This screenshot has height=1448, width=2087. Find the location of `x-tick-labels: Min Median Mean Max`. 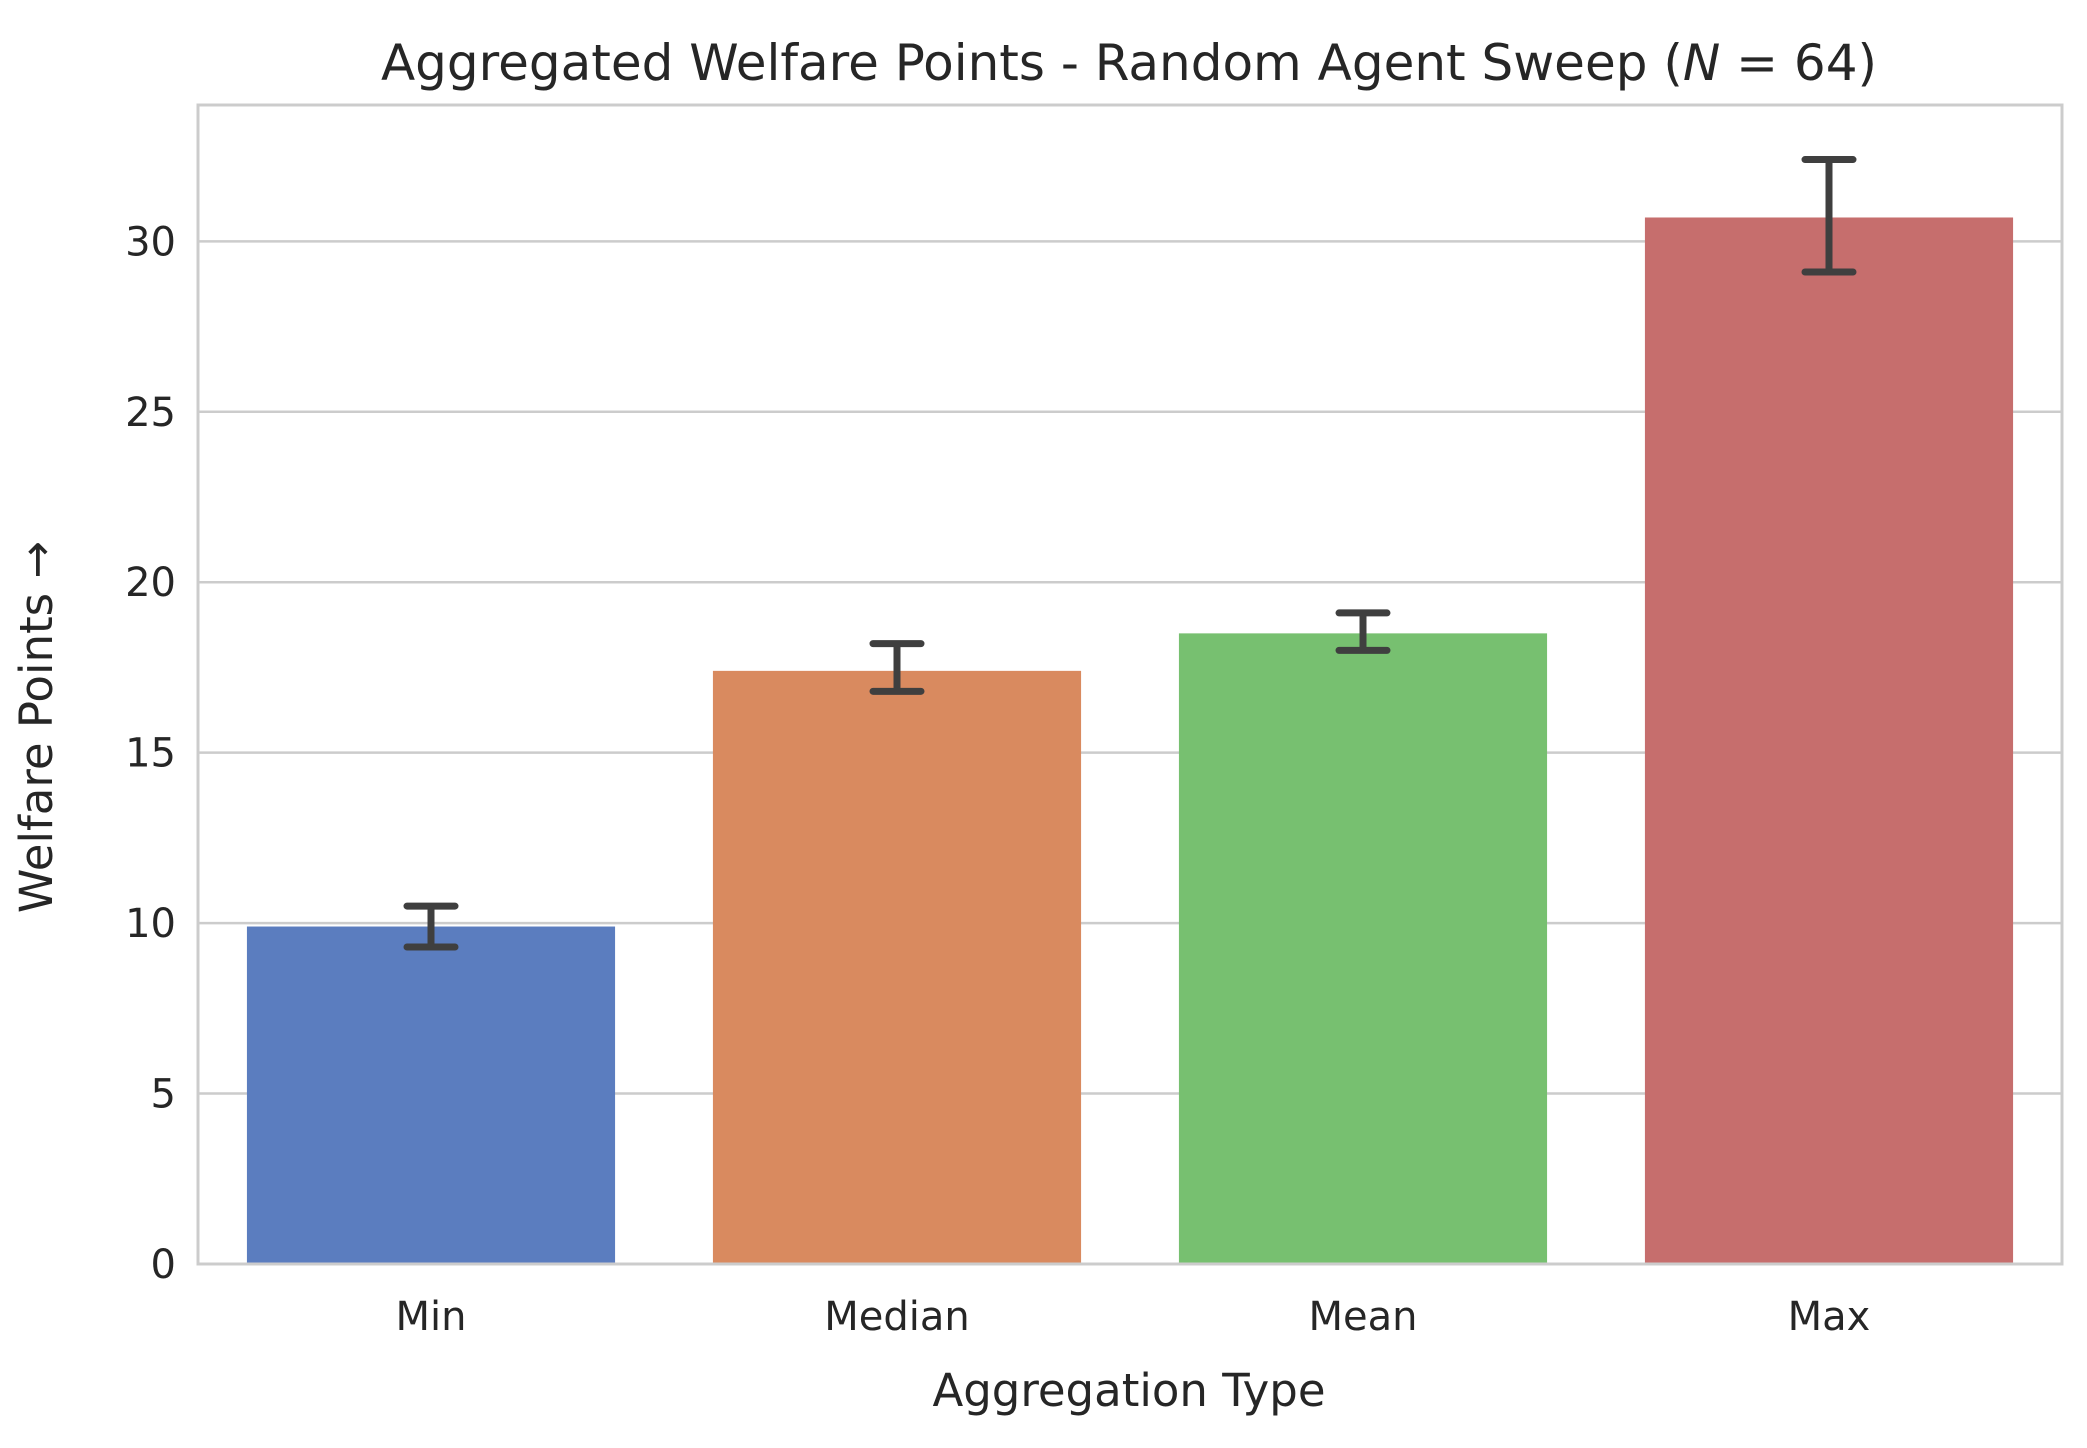

x-tick-labels: Min Median Mean Max is located at coordinates (1133, 1317).